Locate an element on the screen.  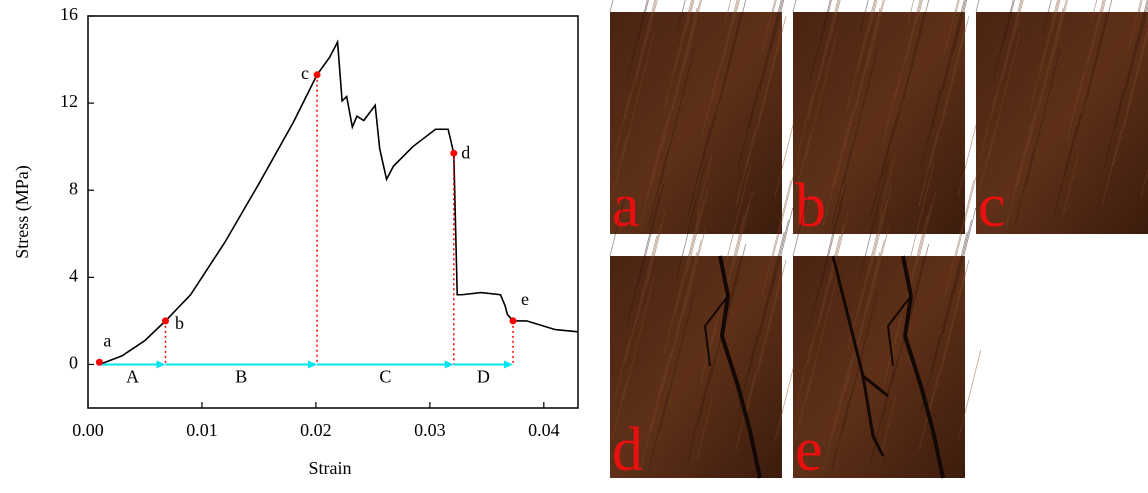
photo: d is located at coordinates (704, 321).